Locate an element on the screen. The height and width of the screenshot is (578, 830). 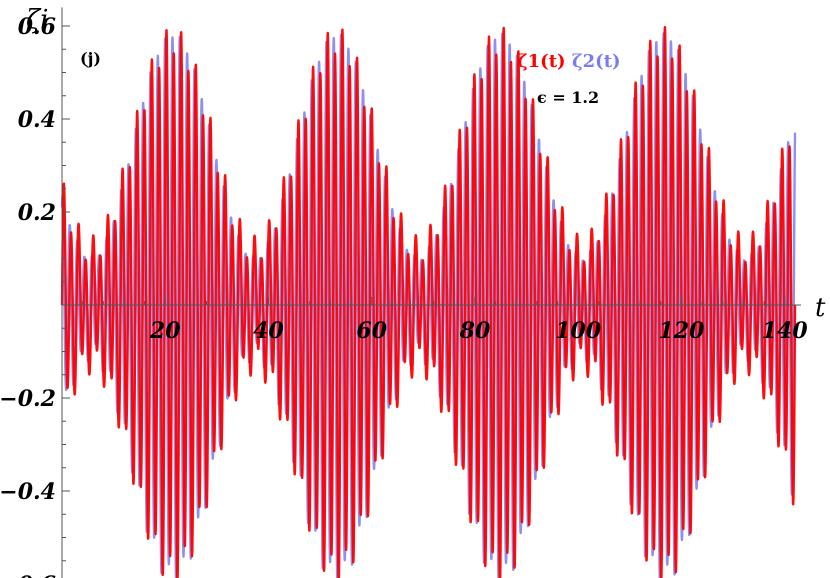
legend-series-1: ζ1(t) is located at coordinates (541, 61).